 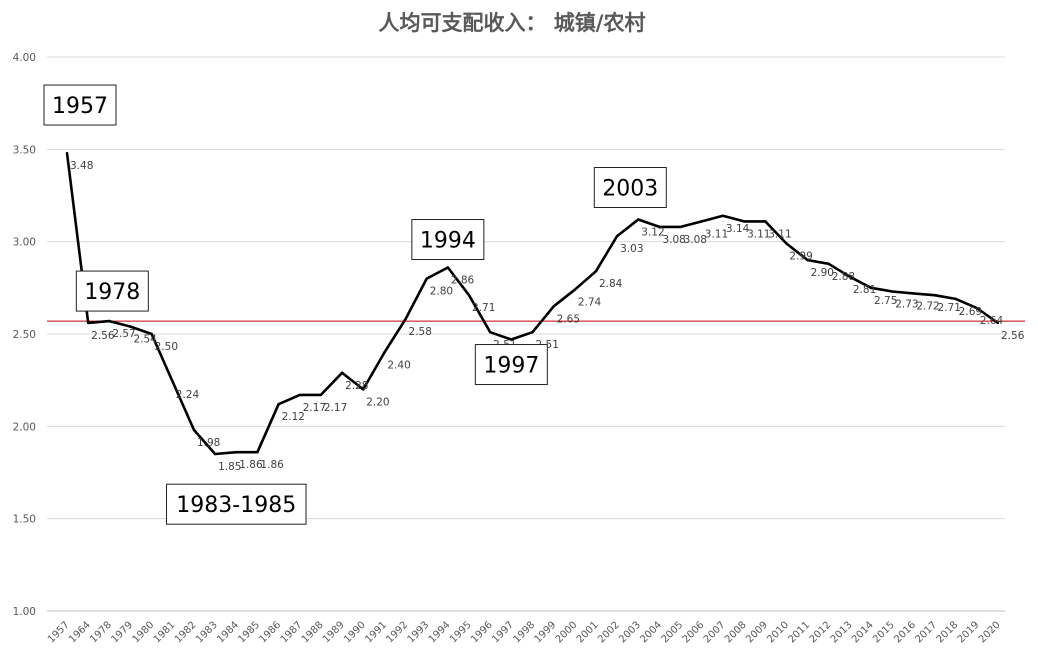 I want to click on x-tick-label: 1994, so click(x=440, y=633).